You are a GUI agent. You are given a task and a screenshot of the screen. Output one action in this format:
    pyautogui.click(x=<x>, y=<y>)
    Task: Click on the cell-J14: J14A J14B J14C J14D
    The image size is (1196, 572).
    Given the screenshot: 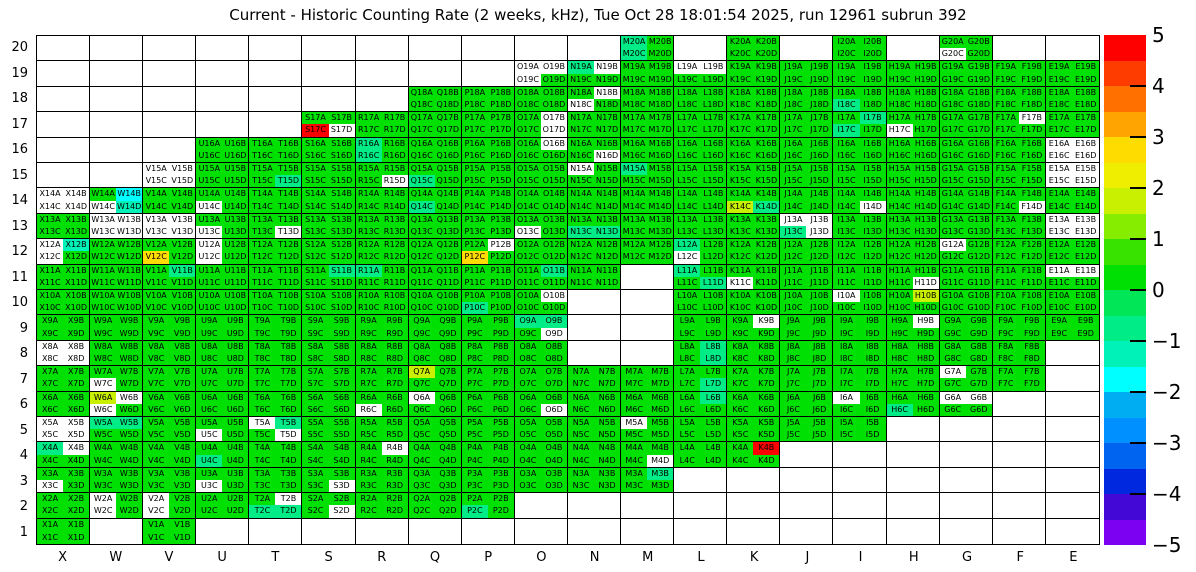 What is the action you would take?
    pyautogui.click(x=807, y=201)
    